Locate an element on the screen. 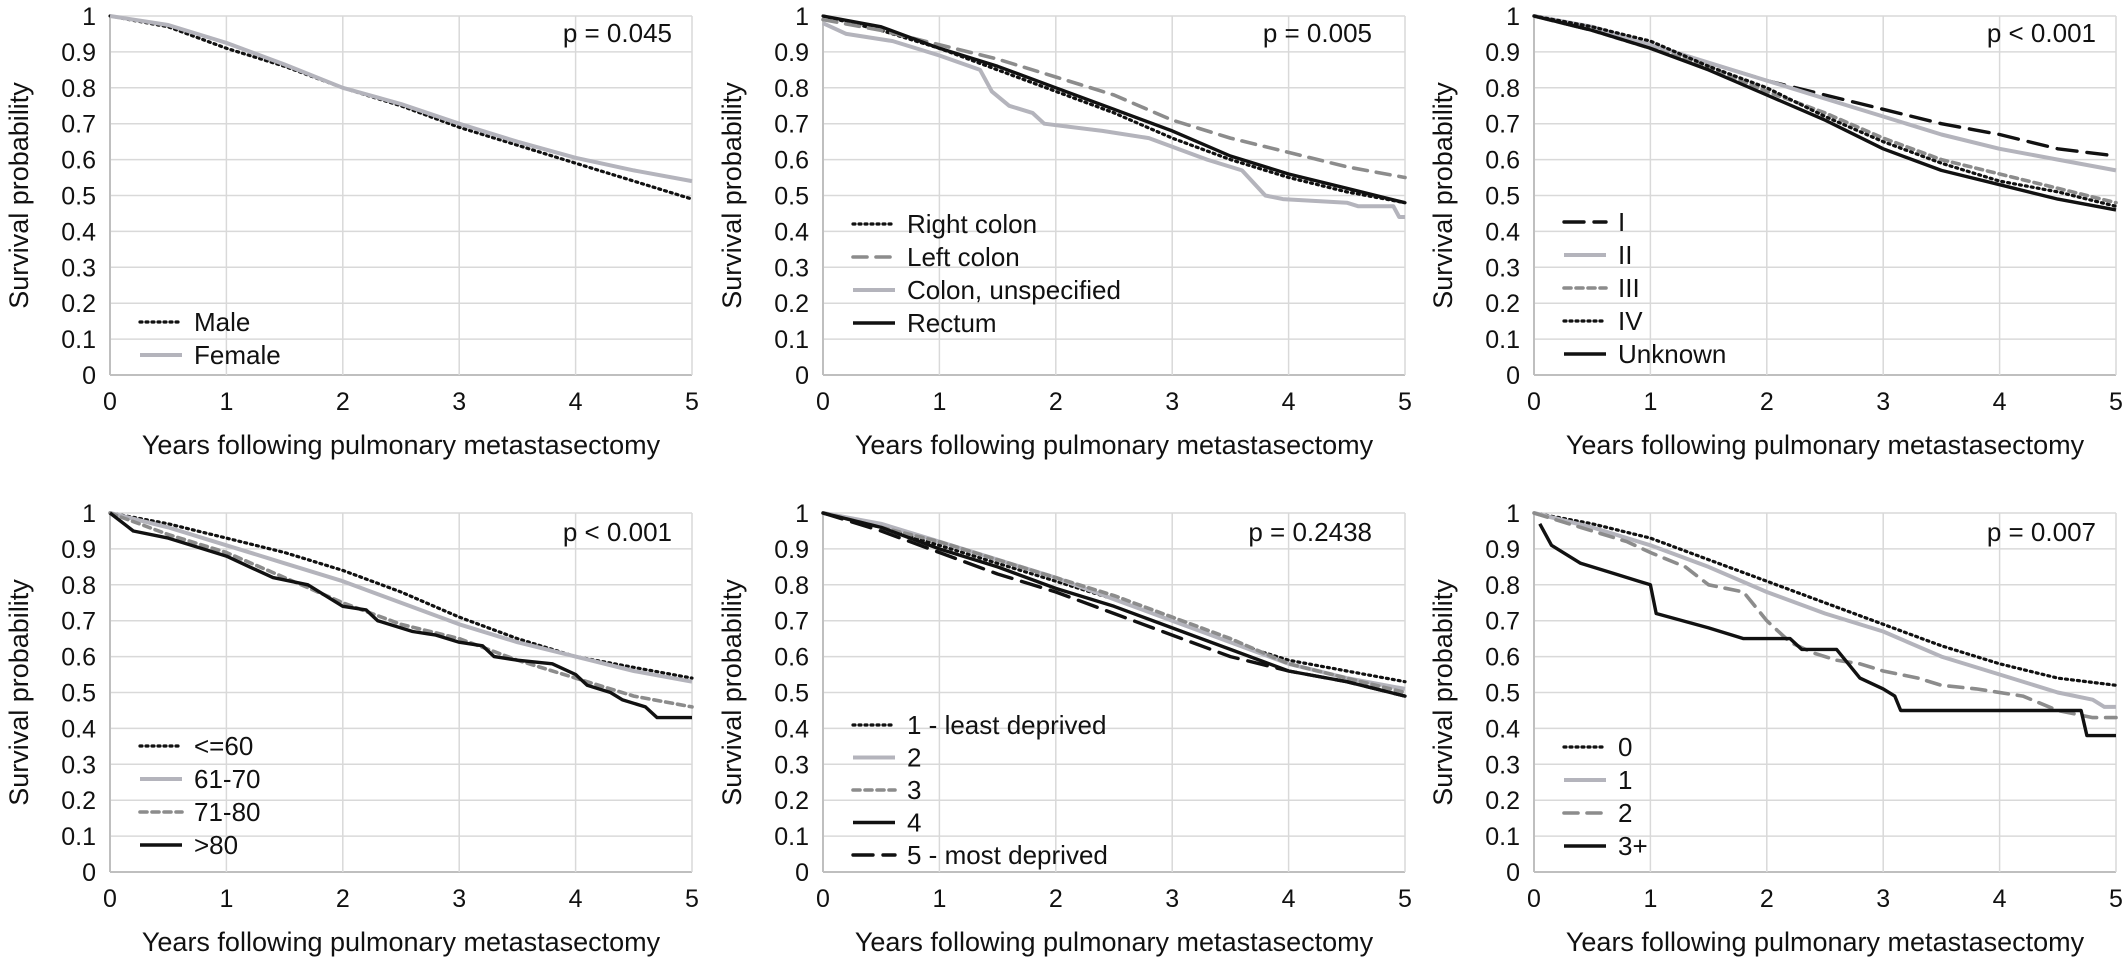  legend-label: Colon, unspecified is located at coordinates (1014, 290).